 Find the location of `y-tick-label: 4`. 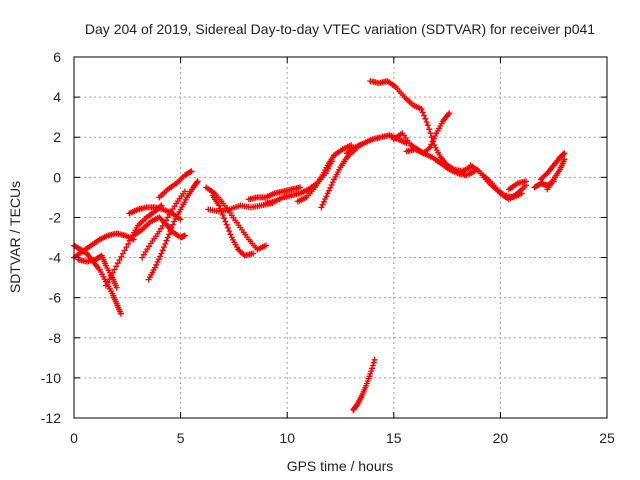

y-tick-label: 4 is located at coordinates (57, 97).